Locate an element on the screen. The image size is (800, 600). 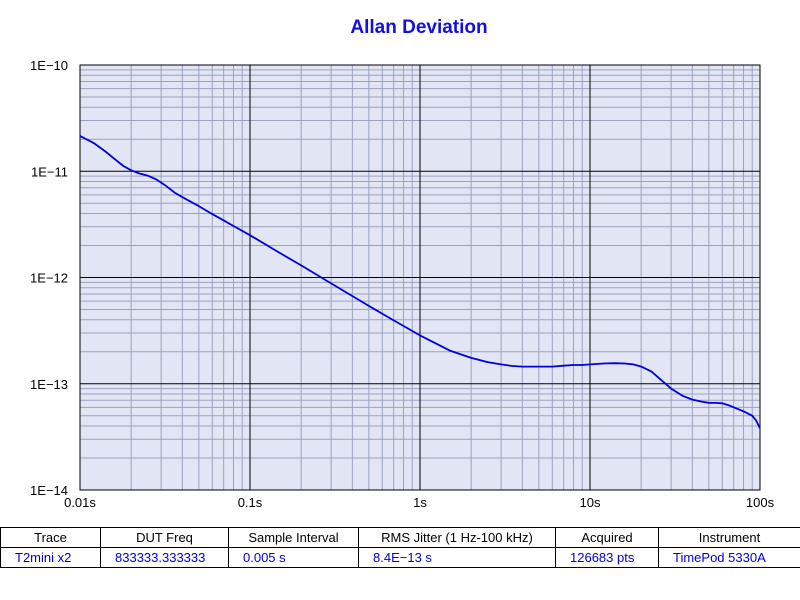
value-acquired: 126683 pts is located at coordinates (607, 557).